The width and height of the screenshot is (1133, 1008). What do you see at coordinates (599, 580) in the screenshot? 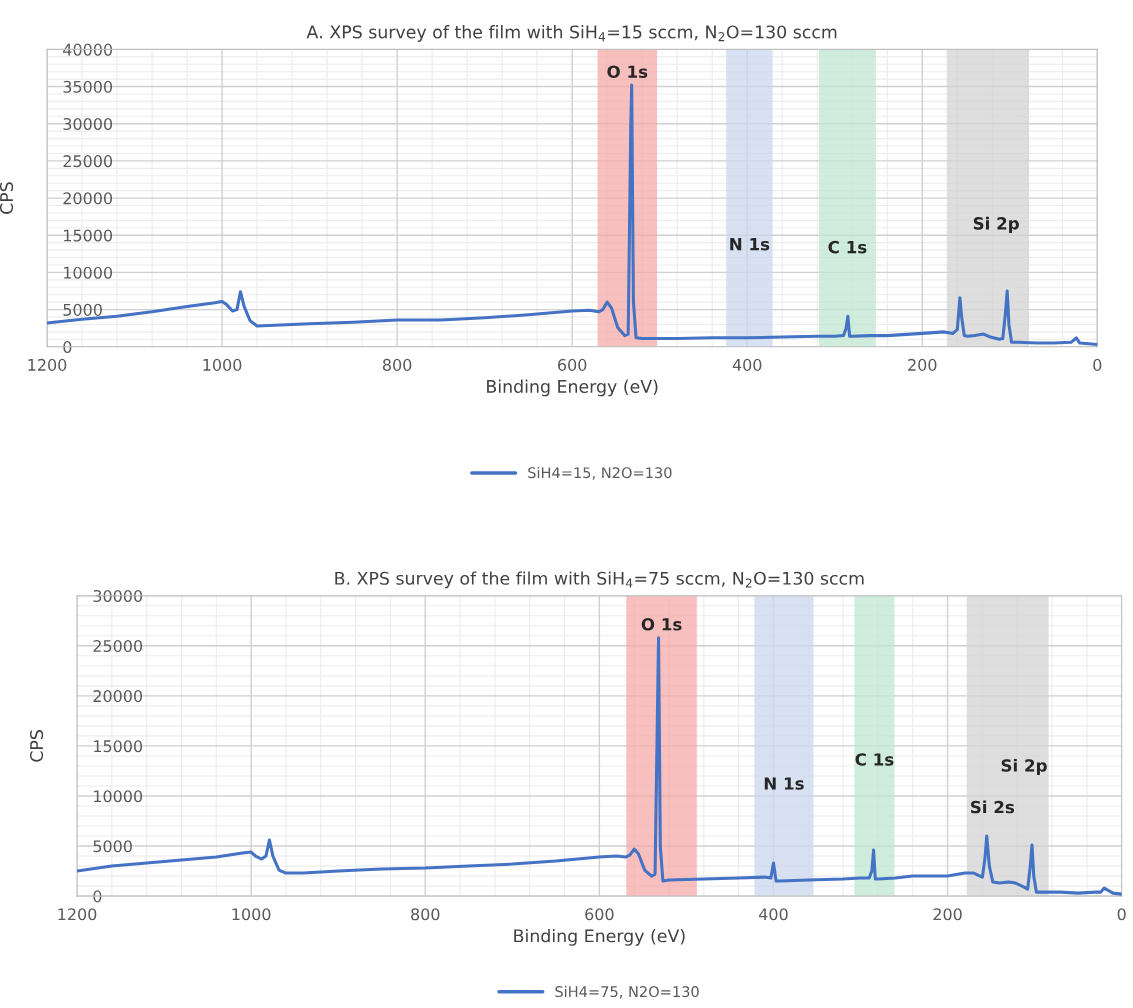
I see `chart-title: B. XPS survey of the film with SiH$_{4}$=75 sccm, N$_{2}$O=130 sccm` at bounding box center [599, 580].